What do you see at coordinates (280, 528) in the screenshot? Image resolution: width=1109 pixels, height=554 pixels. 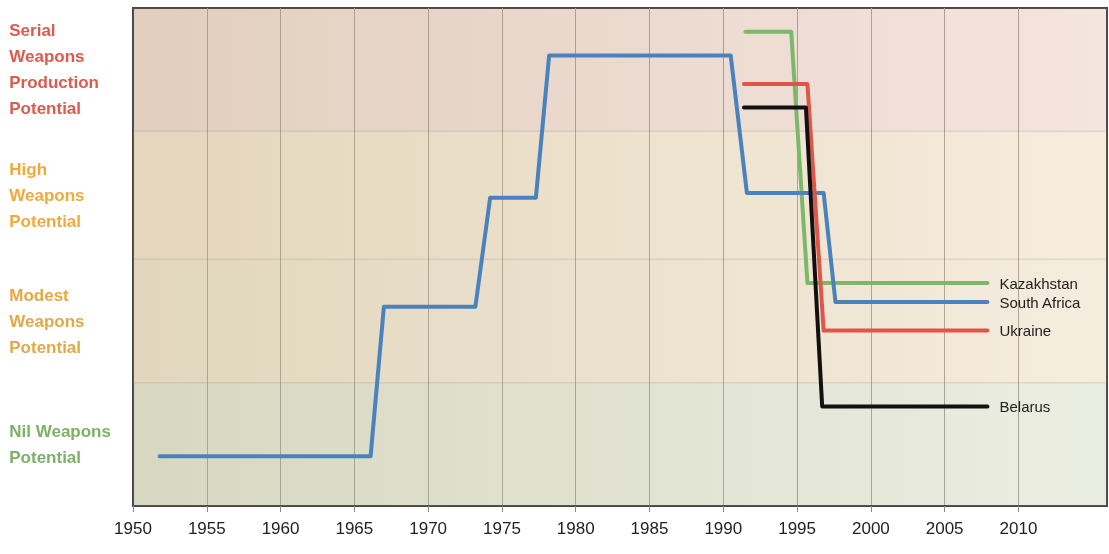 I see `x-tick-label: 1960` at bounding box center [280, 528].